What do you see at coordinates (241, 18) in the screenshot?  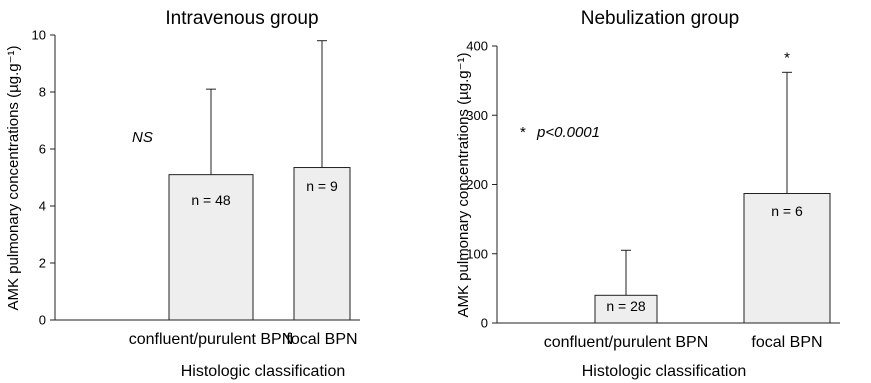 I see `chart-title: Intravenous group` at bounding box center [241, 18].